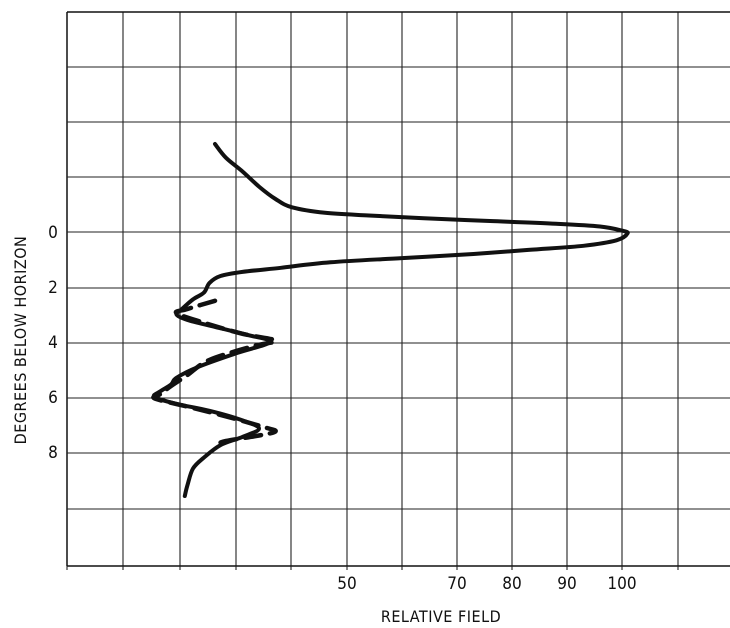 The image size is (730, 628). I want to click on y-tick-label: 2, so click(53, 288).